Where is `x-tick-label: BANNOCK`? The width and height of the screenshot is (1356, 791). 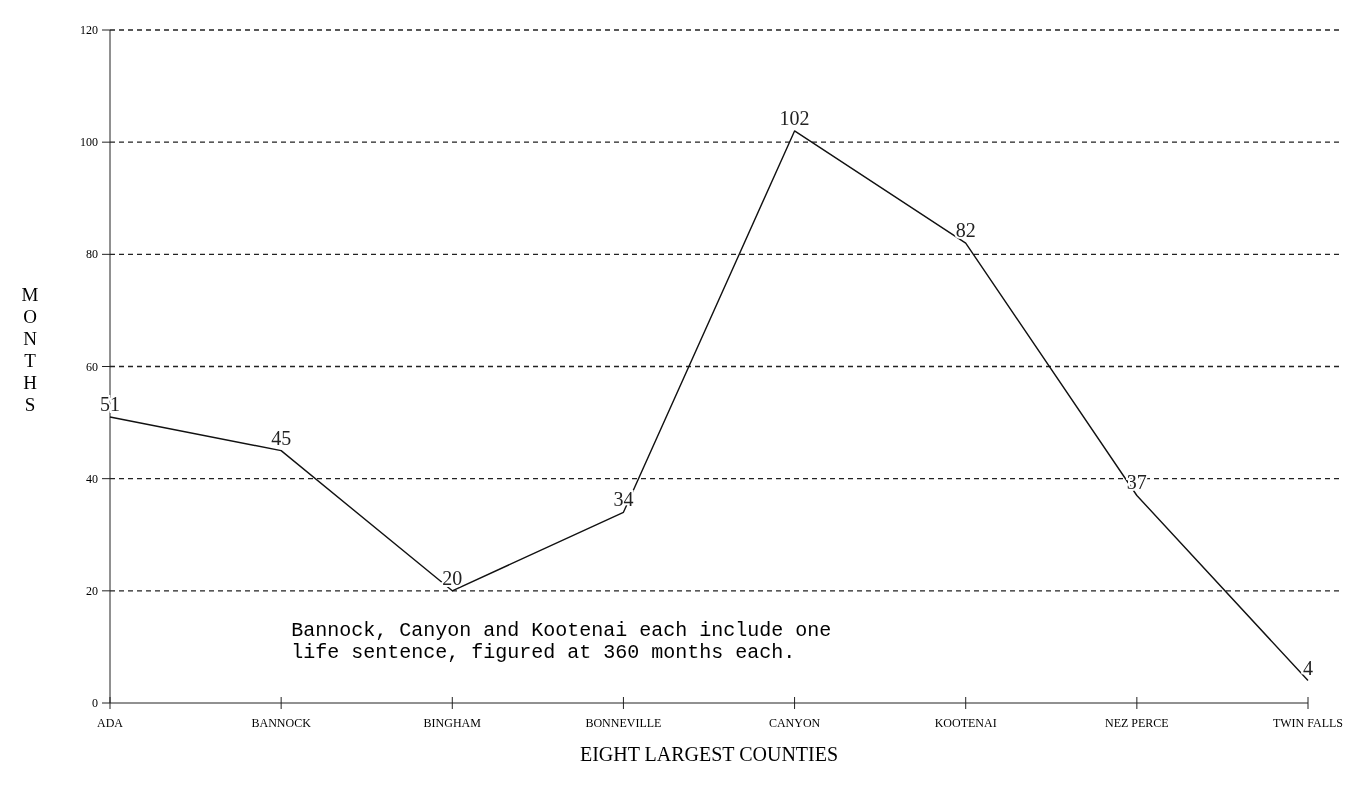 x-tick-label: BANNOCK is located at coordinates (281, 723).